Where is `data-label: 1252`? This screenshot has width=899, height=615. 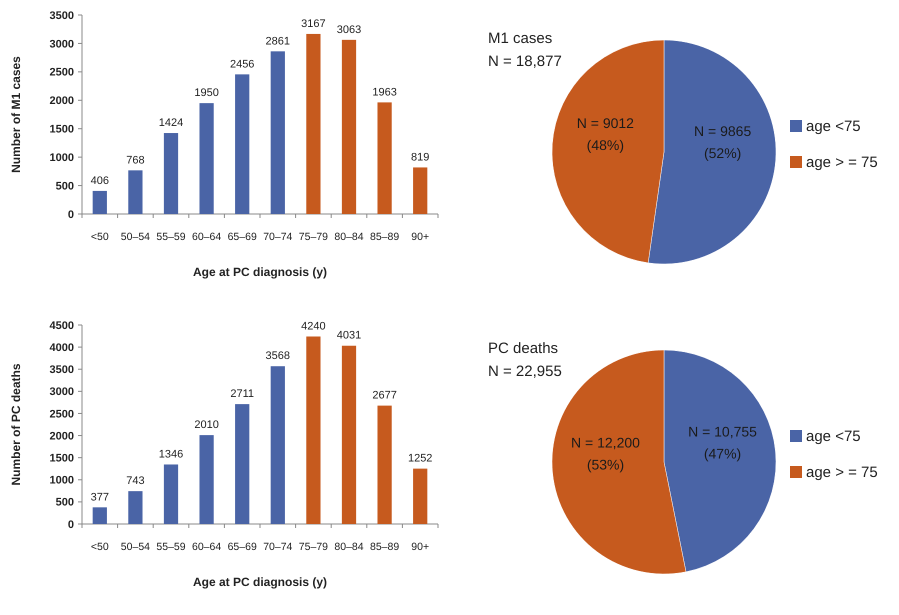 data-label: 1252 is located at coordinates (420, 458).